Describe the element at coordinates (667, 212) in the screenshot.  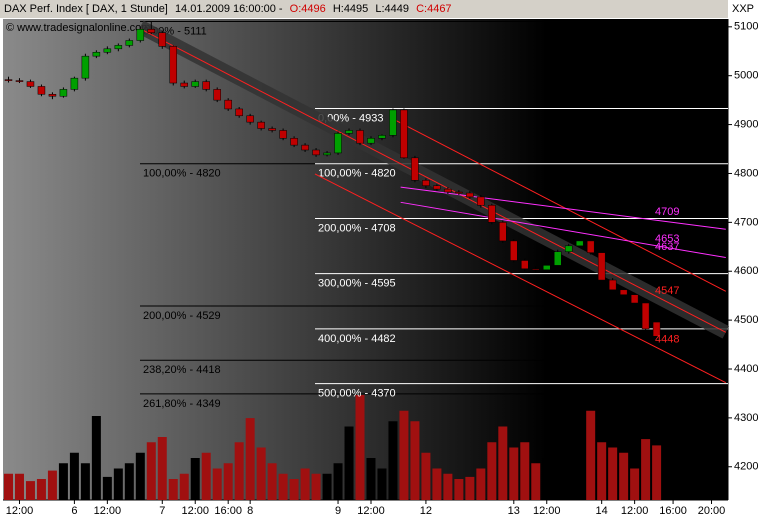
I see `price-label: 4709` at that location.